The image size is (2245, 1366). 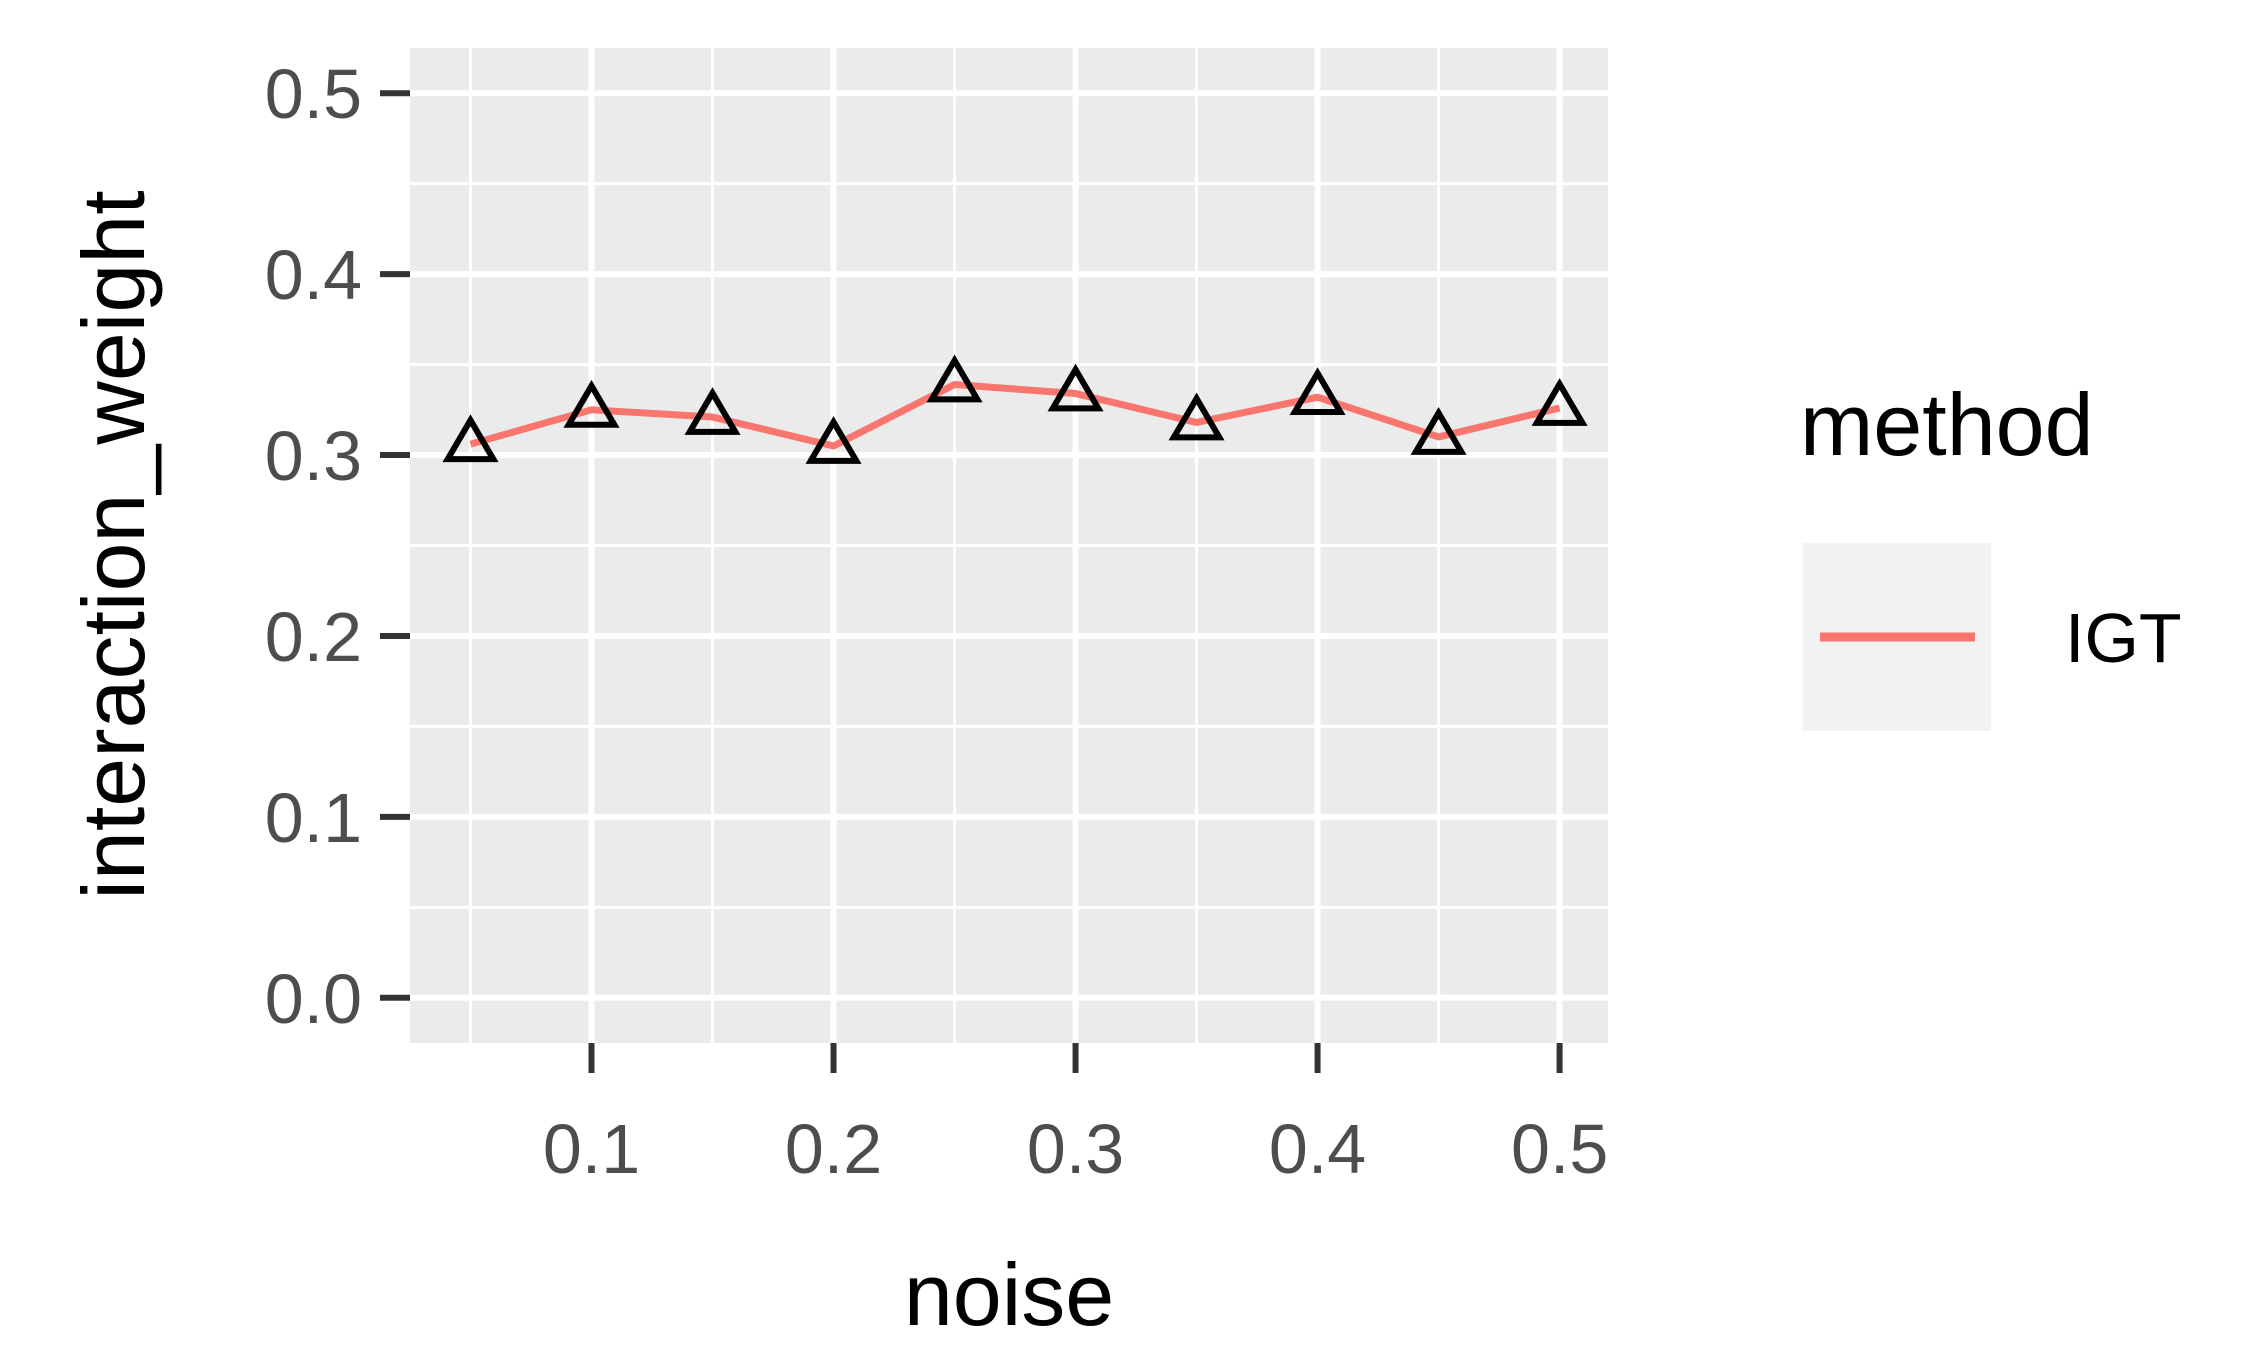 What do you see at coordinates (833, 1149) in the screenshot?
I see `x-tick-label: 0.2` at bounding box center [833, 1149].